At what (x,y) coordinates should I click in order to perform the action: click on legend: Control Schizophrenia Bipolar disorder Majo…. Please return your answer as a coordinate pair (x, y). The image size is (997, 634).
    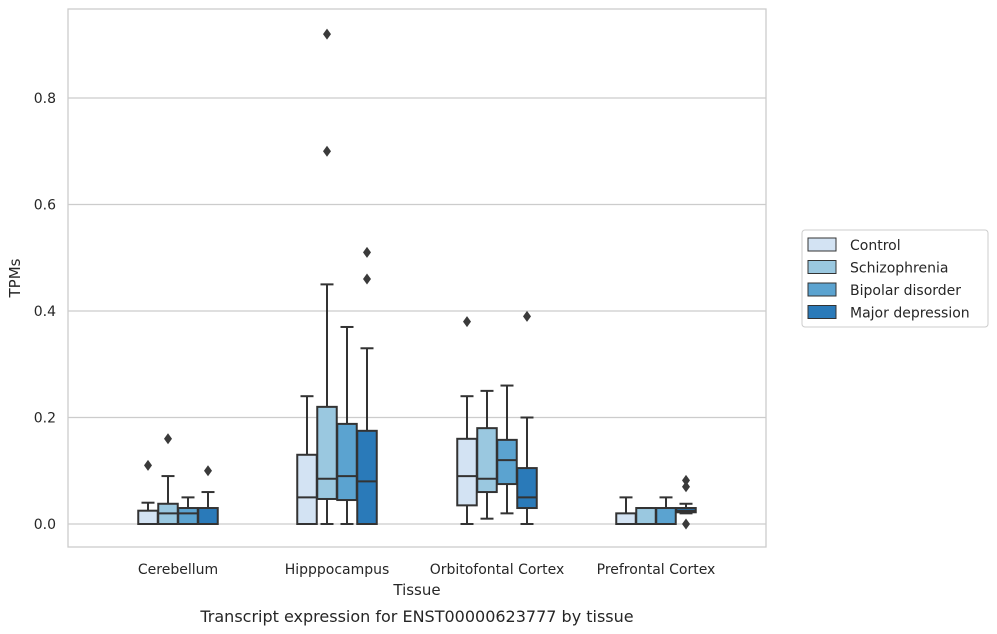
    Looking at the image, I should click on (895, 278).